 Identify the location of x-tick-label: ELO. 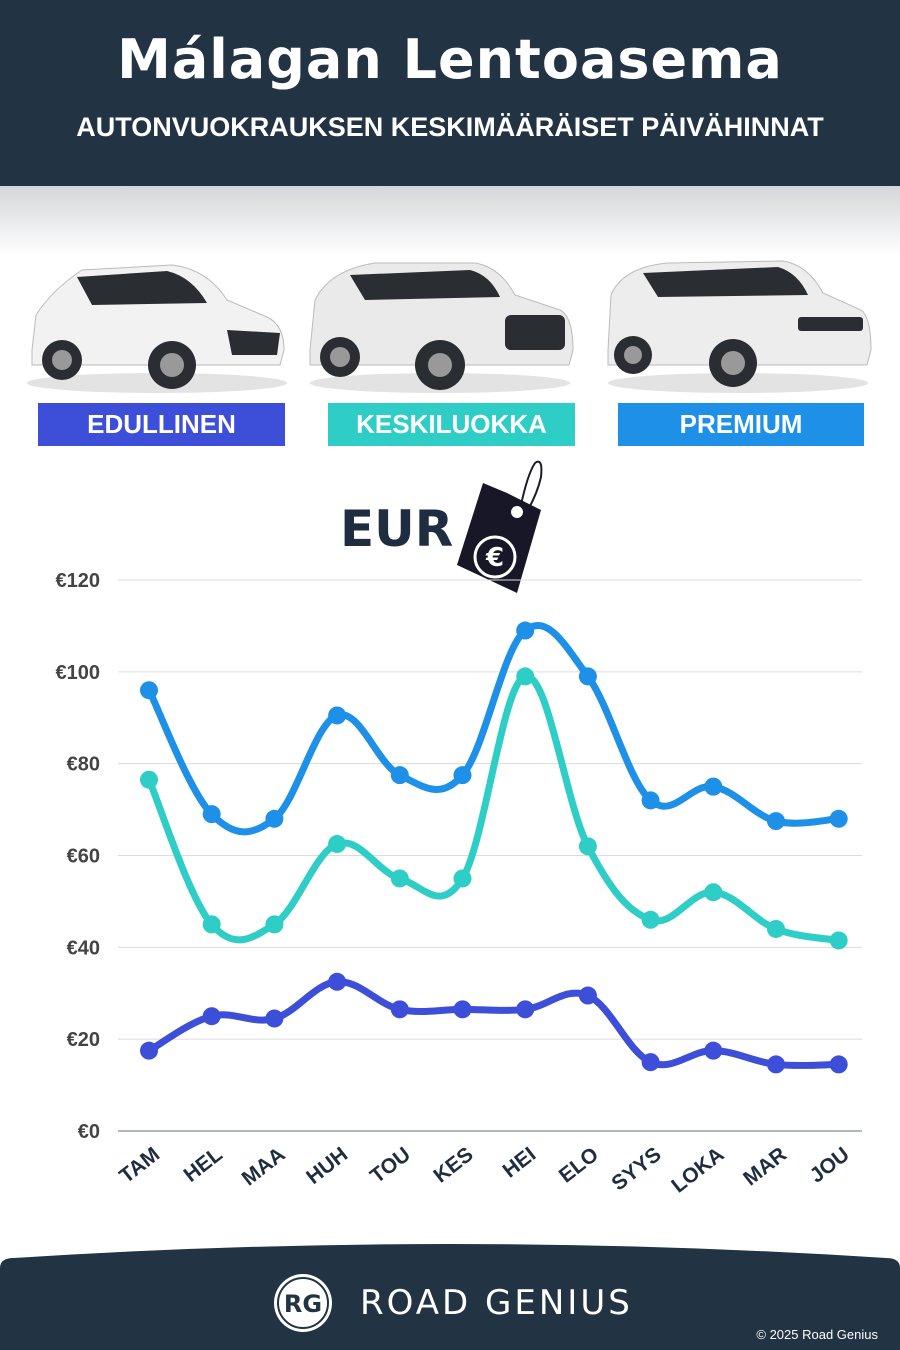
(579, 1165).